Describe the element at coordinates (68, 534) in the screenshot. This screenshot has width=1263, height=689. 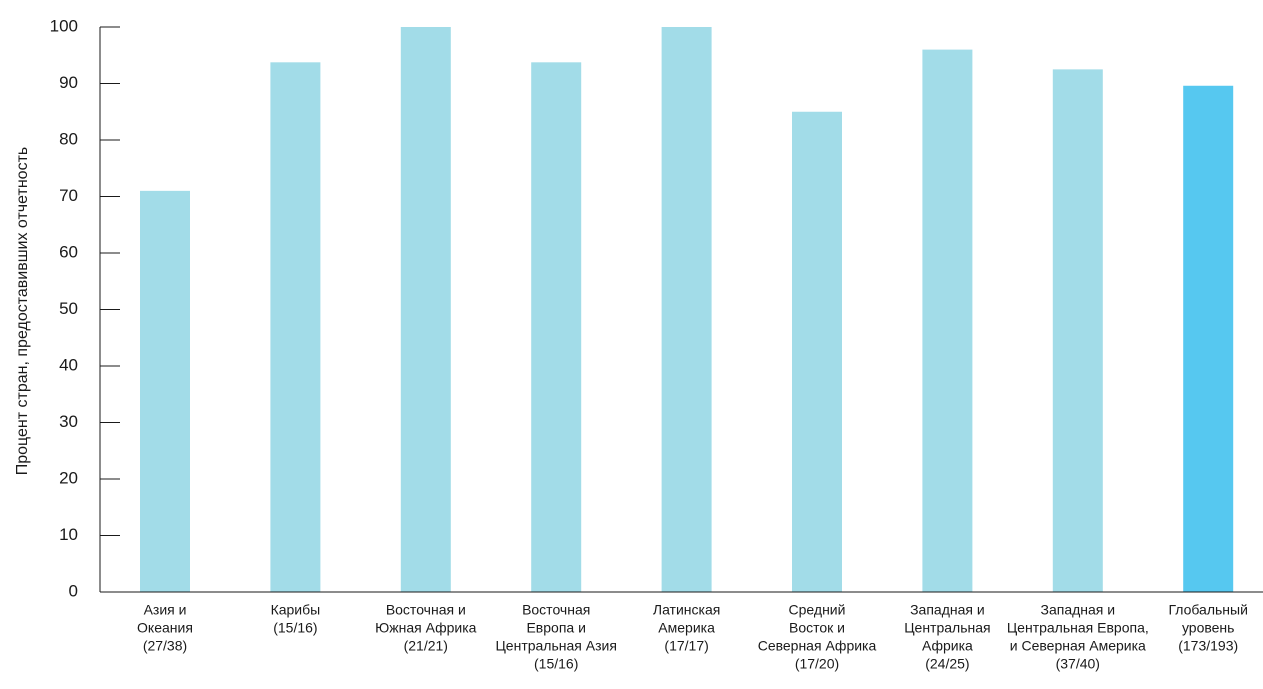
I see `y-tick-label: 10` at that location.